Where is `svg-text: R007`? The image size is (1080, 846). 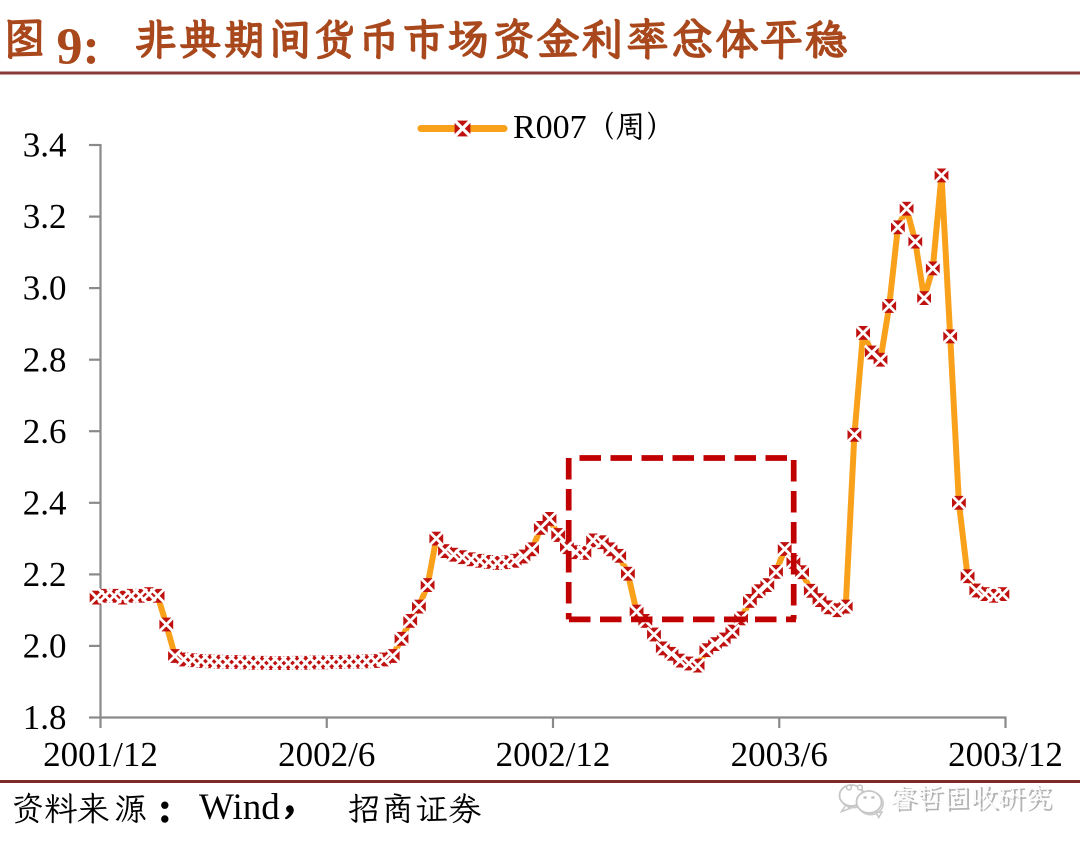
svg-text: R007 is located at coordinates (550, 127).